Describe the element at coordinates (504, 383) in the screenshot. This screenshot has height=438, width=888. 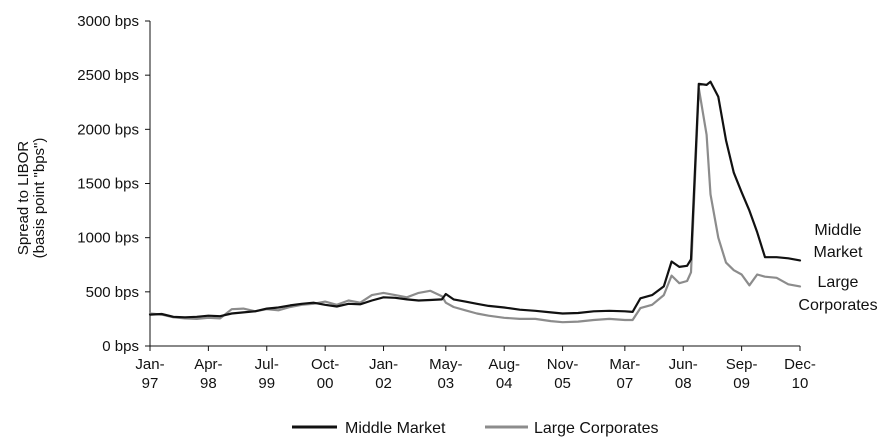
I see `x-tick-label: 04` at that location.